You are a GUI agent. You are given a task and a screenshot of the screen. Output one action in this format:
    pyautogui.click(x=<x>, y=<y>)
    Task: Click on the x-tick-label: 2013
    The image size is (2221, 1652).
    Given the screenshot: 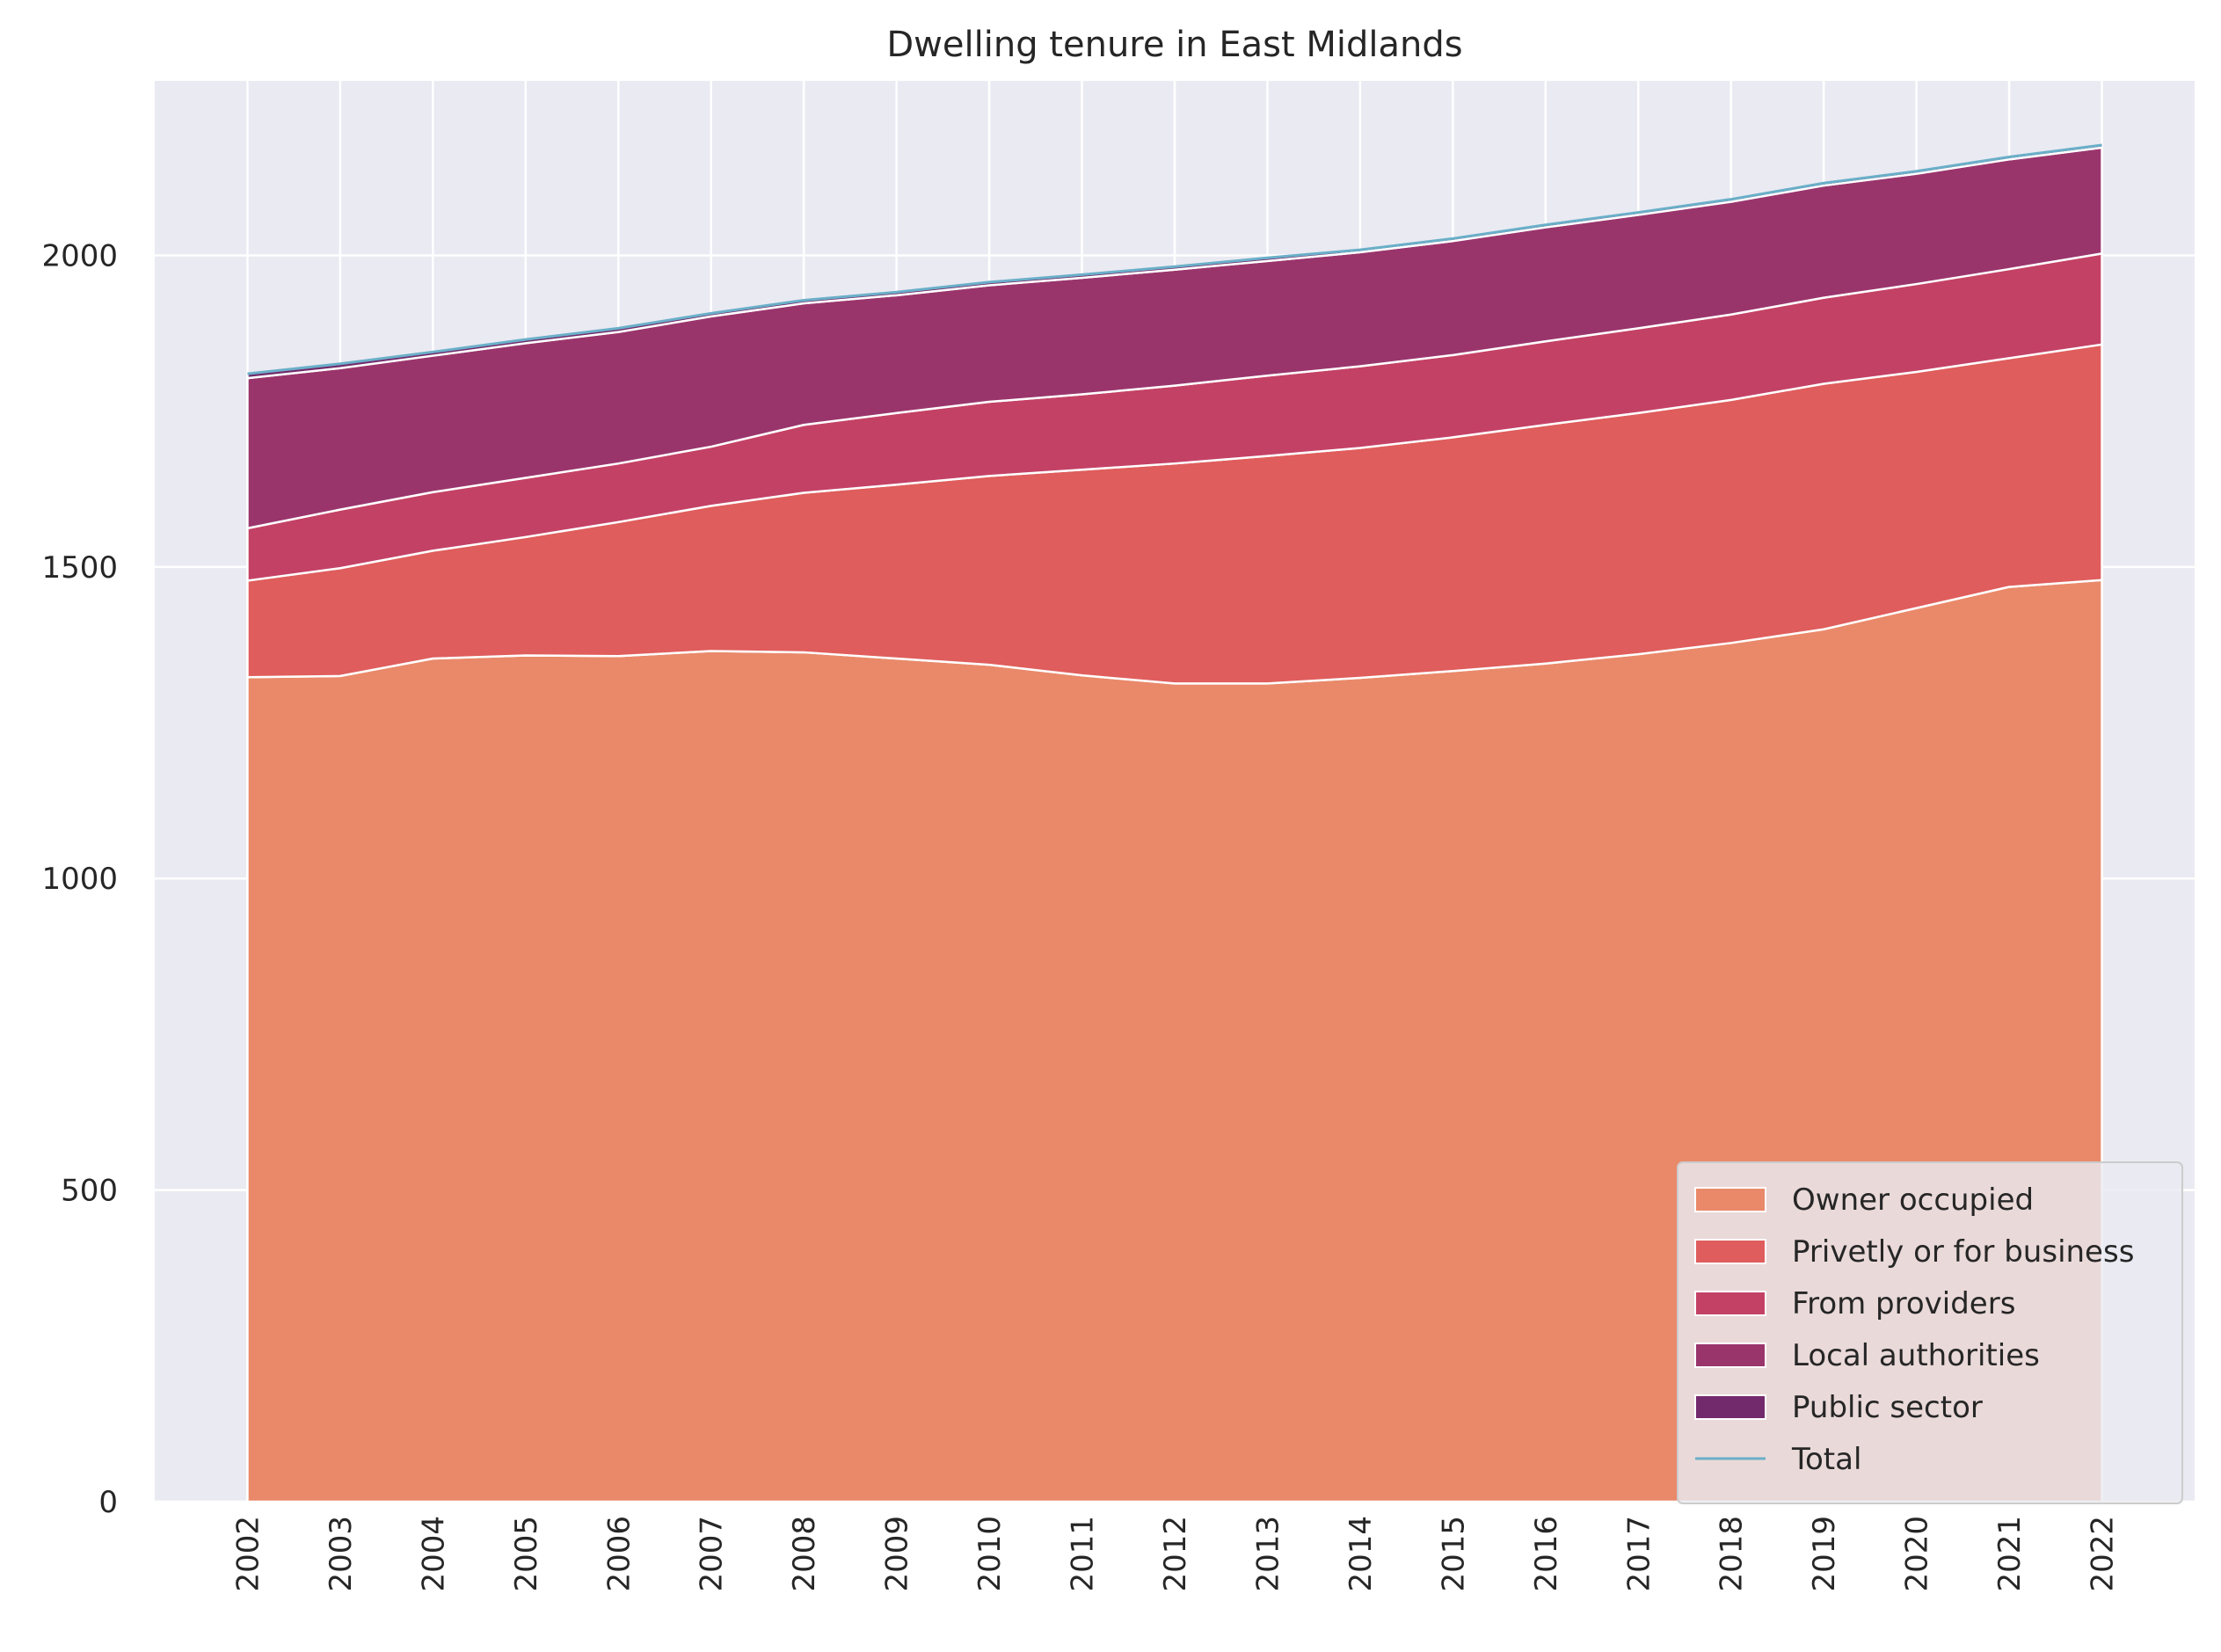 What is the action you would take?
    pyautogui.click(x=1267, y=1554)
    